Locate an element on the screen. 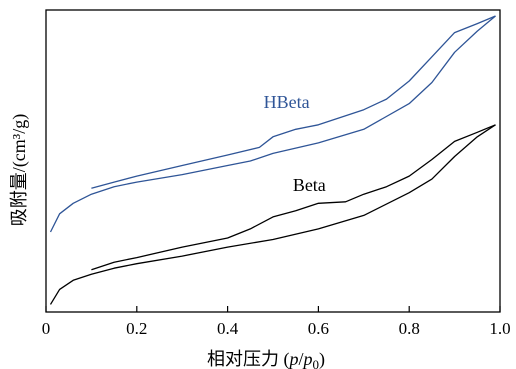 The width and height of the screenshot is (516, 369). x-tick-label: 0.4 is located at coordinates (228, 328).